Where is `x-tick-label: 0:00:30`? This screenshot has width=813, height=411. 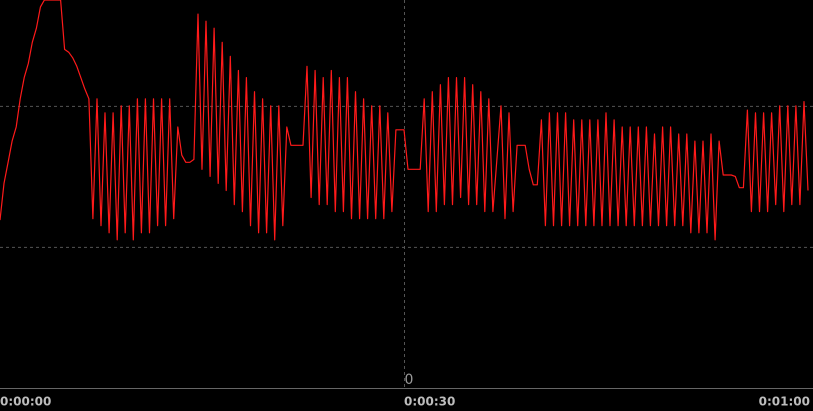 x-tick-label: 0:00:30 is located at coordinates (429, 402).